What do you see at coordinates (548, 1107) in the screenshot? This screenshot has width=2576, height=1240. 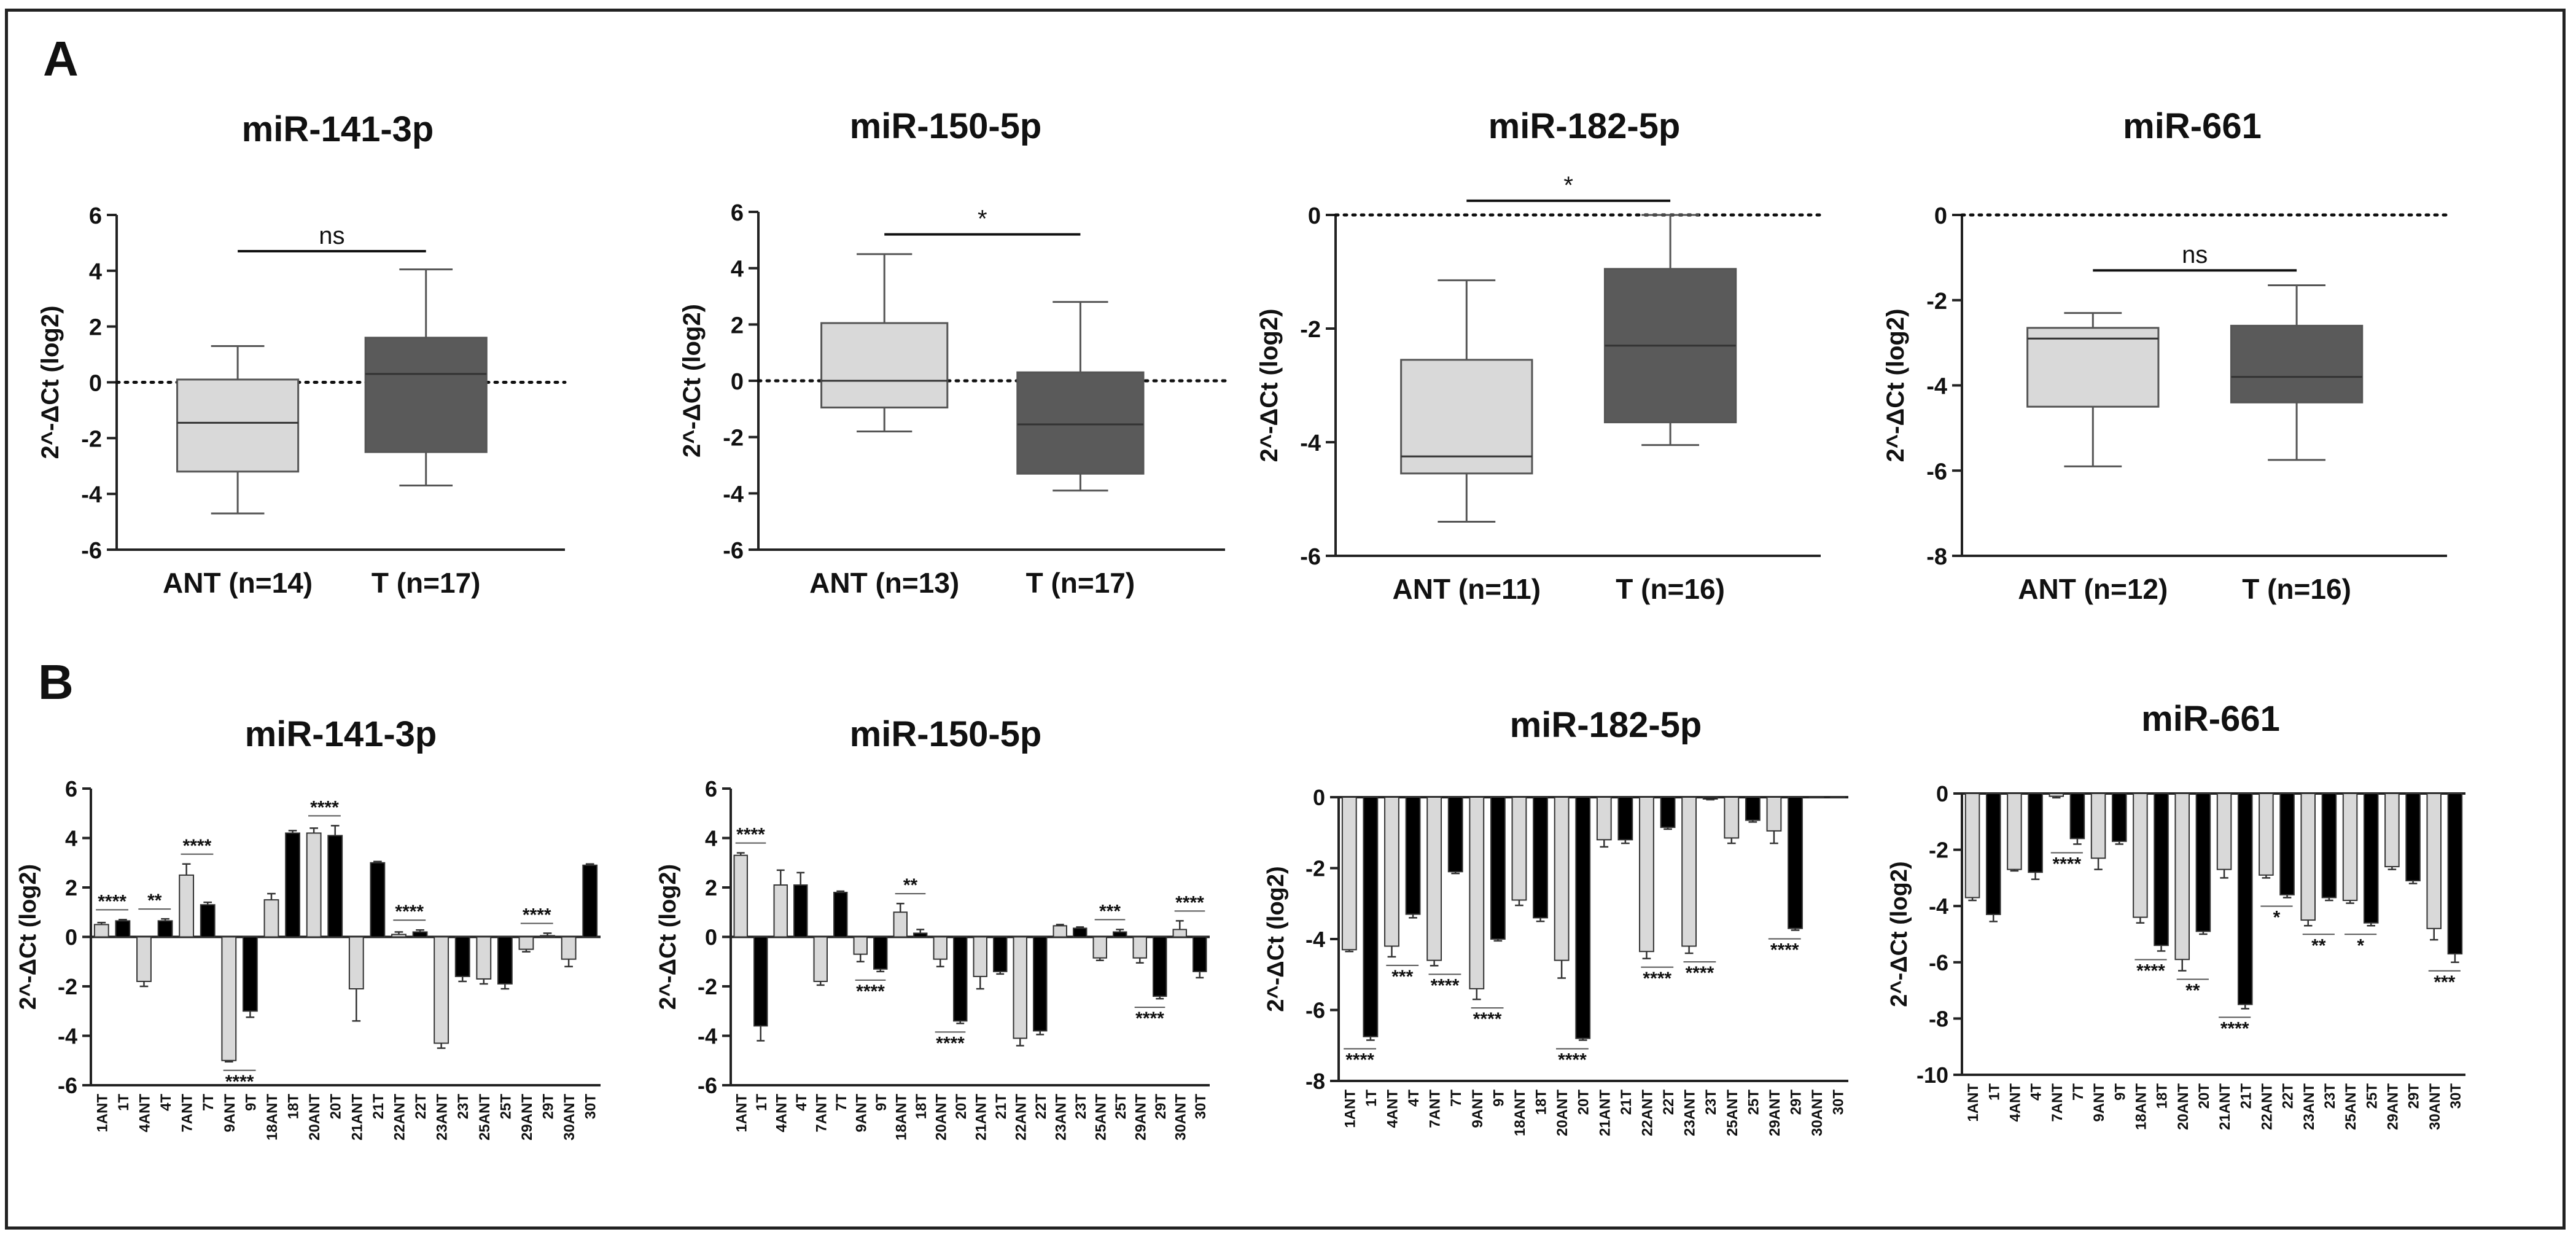 I see `b1-category-label: 29T` at bounding box center [548, 1107].